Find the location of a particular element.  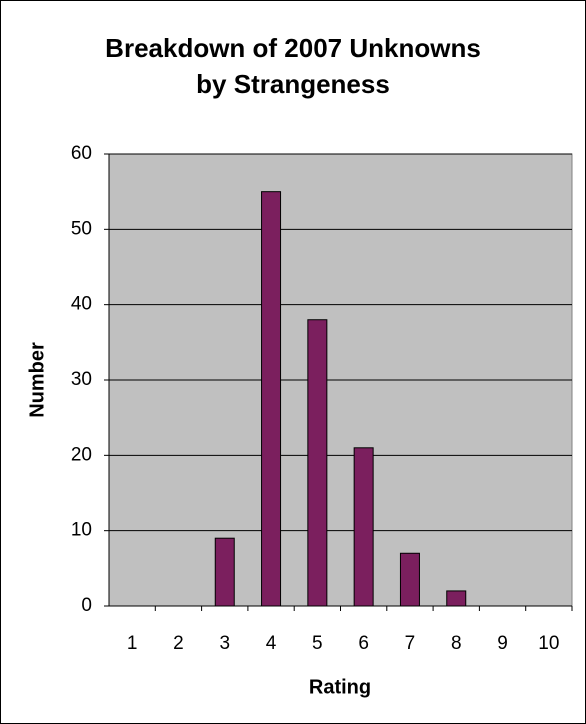

chart-title: Breakdown of 2007 Unknowns is located at coordinates (293, 48).